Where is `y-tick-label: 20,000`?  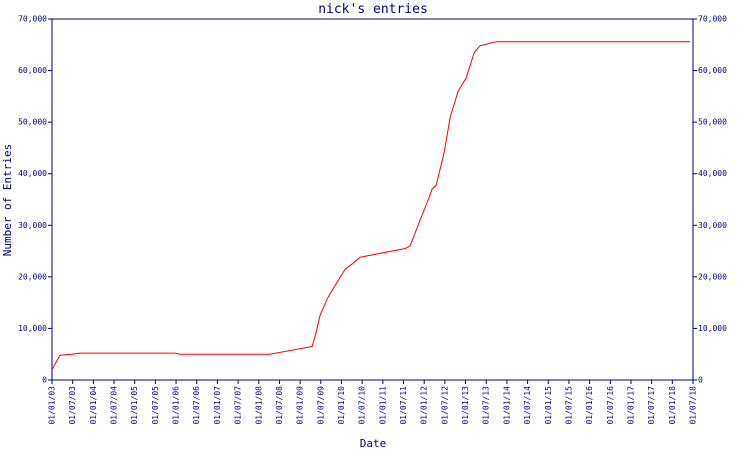 y-tick-label: 20,000 is located at coordinates (32, 276).